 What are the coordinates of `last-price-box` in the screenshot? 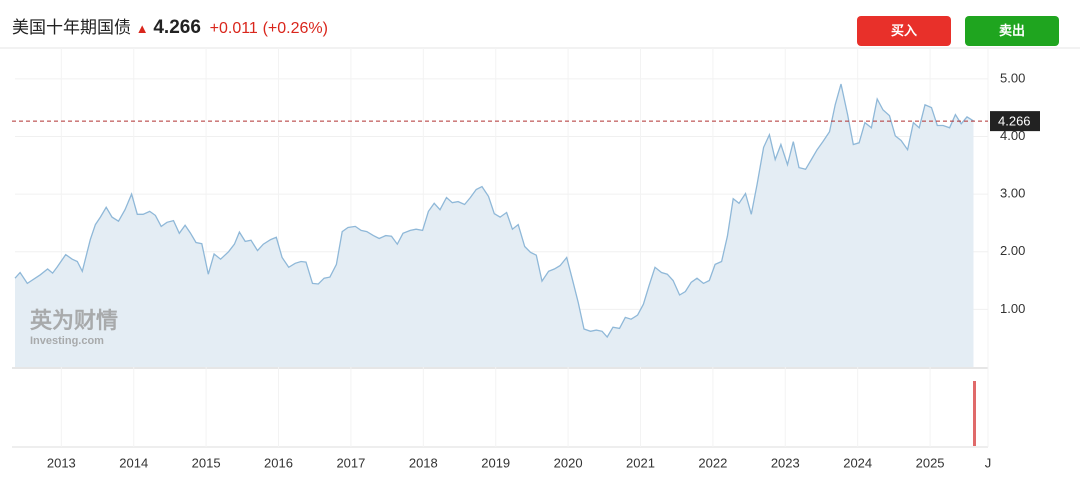 It's located at (1015, 121).